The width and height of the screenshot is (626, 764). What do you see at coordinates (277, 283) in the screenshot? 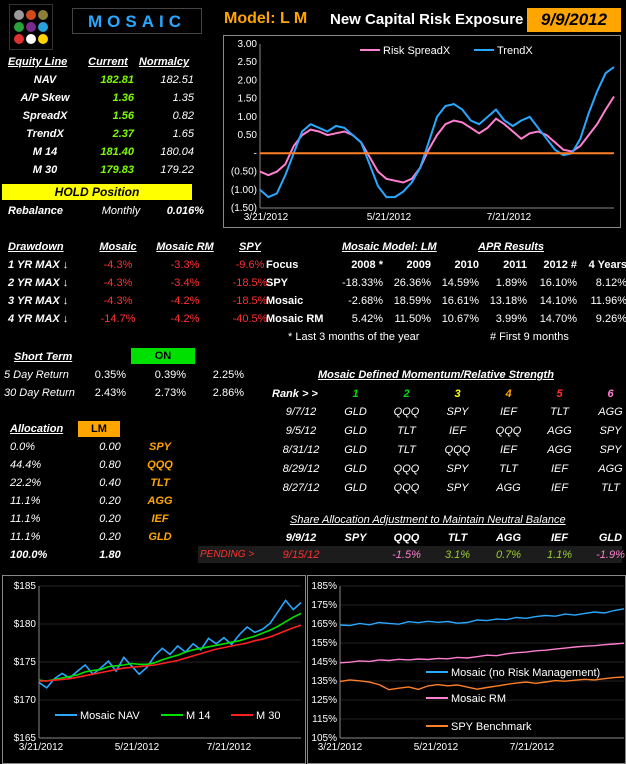
I see `results-label: SPY` at bounding box center [277, 283].